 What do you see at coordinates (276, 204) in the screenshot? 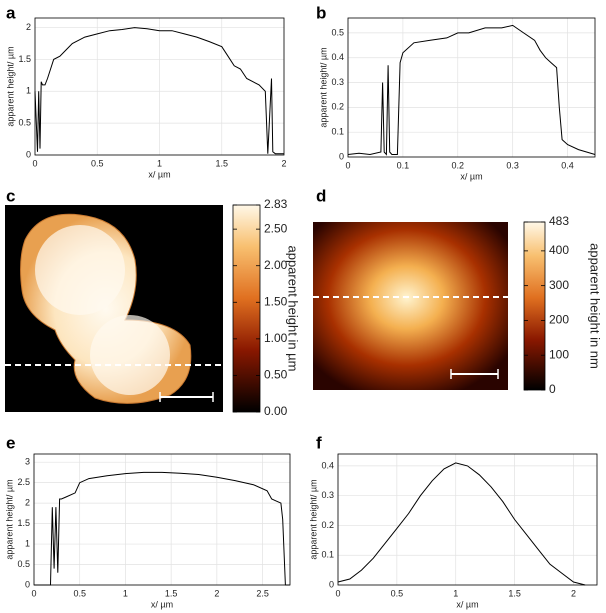
I see `colorbar-tick-label: 2.83` at bounding box center [276, 204].